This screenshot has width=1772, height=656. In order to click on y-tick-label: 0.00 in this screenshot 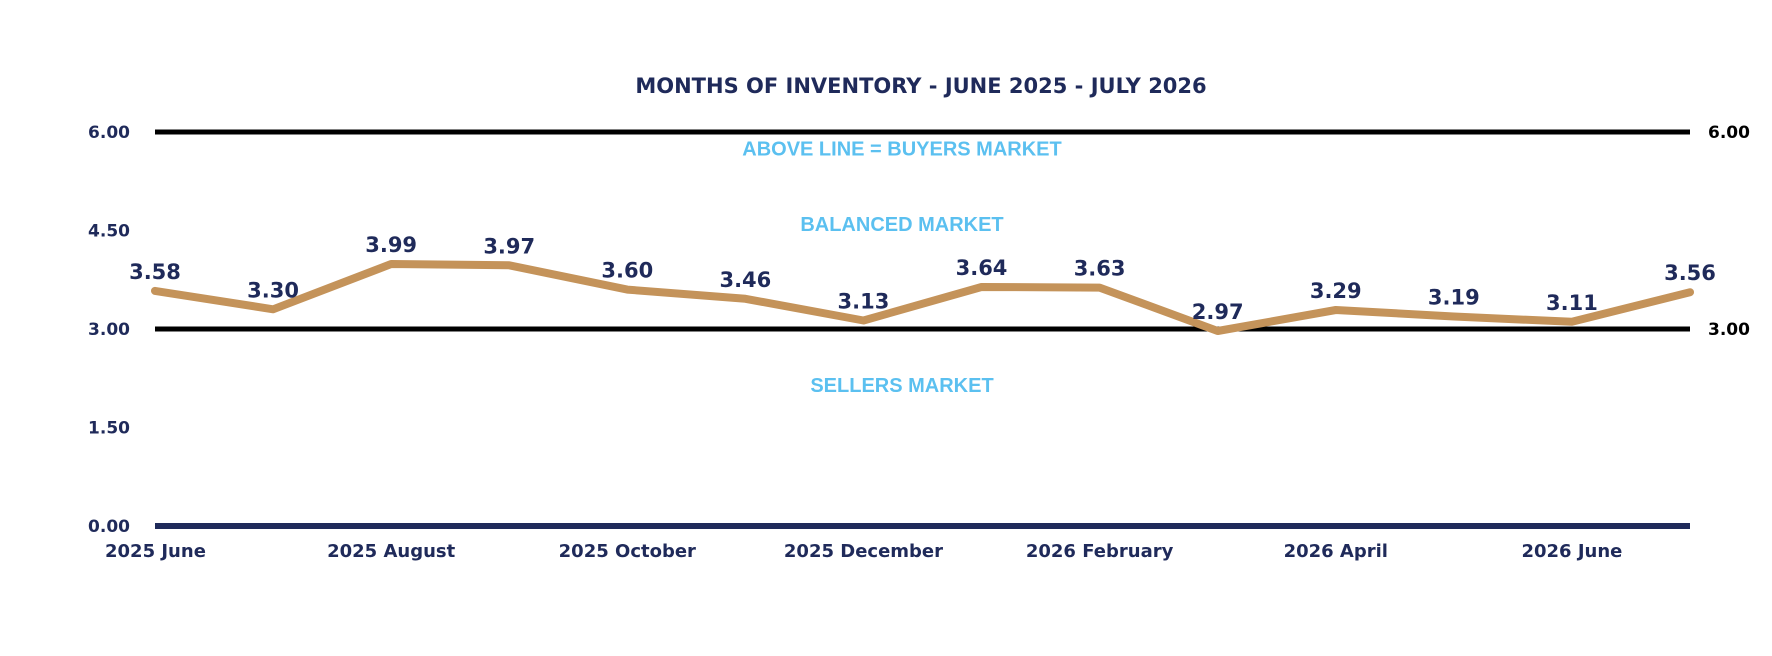, I will do `click(109, 527)`.